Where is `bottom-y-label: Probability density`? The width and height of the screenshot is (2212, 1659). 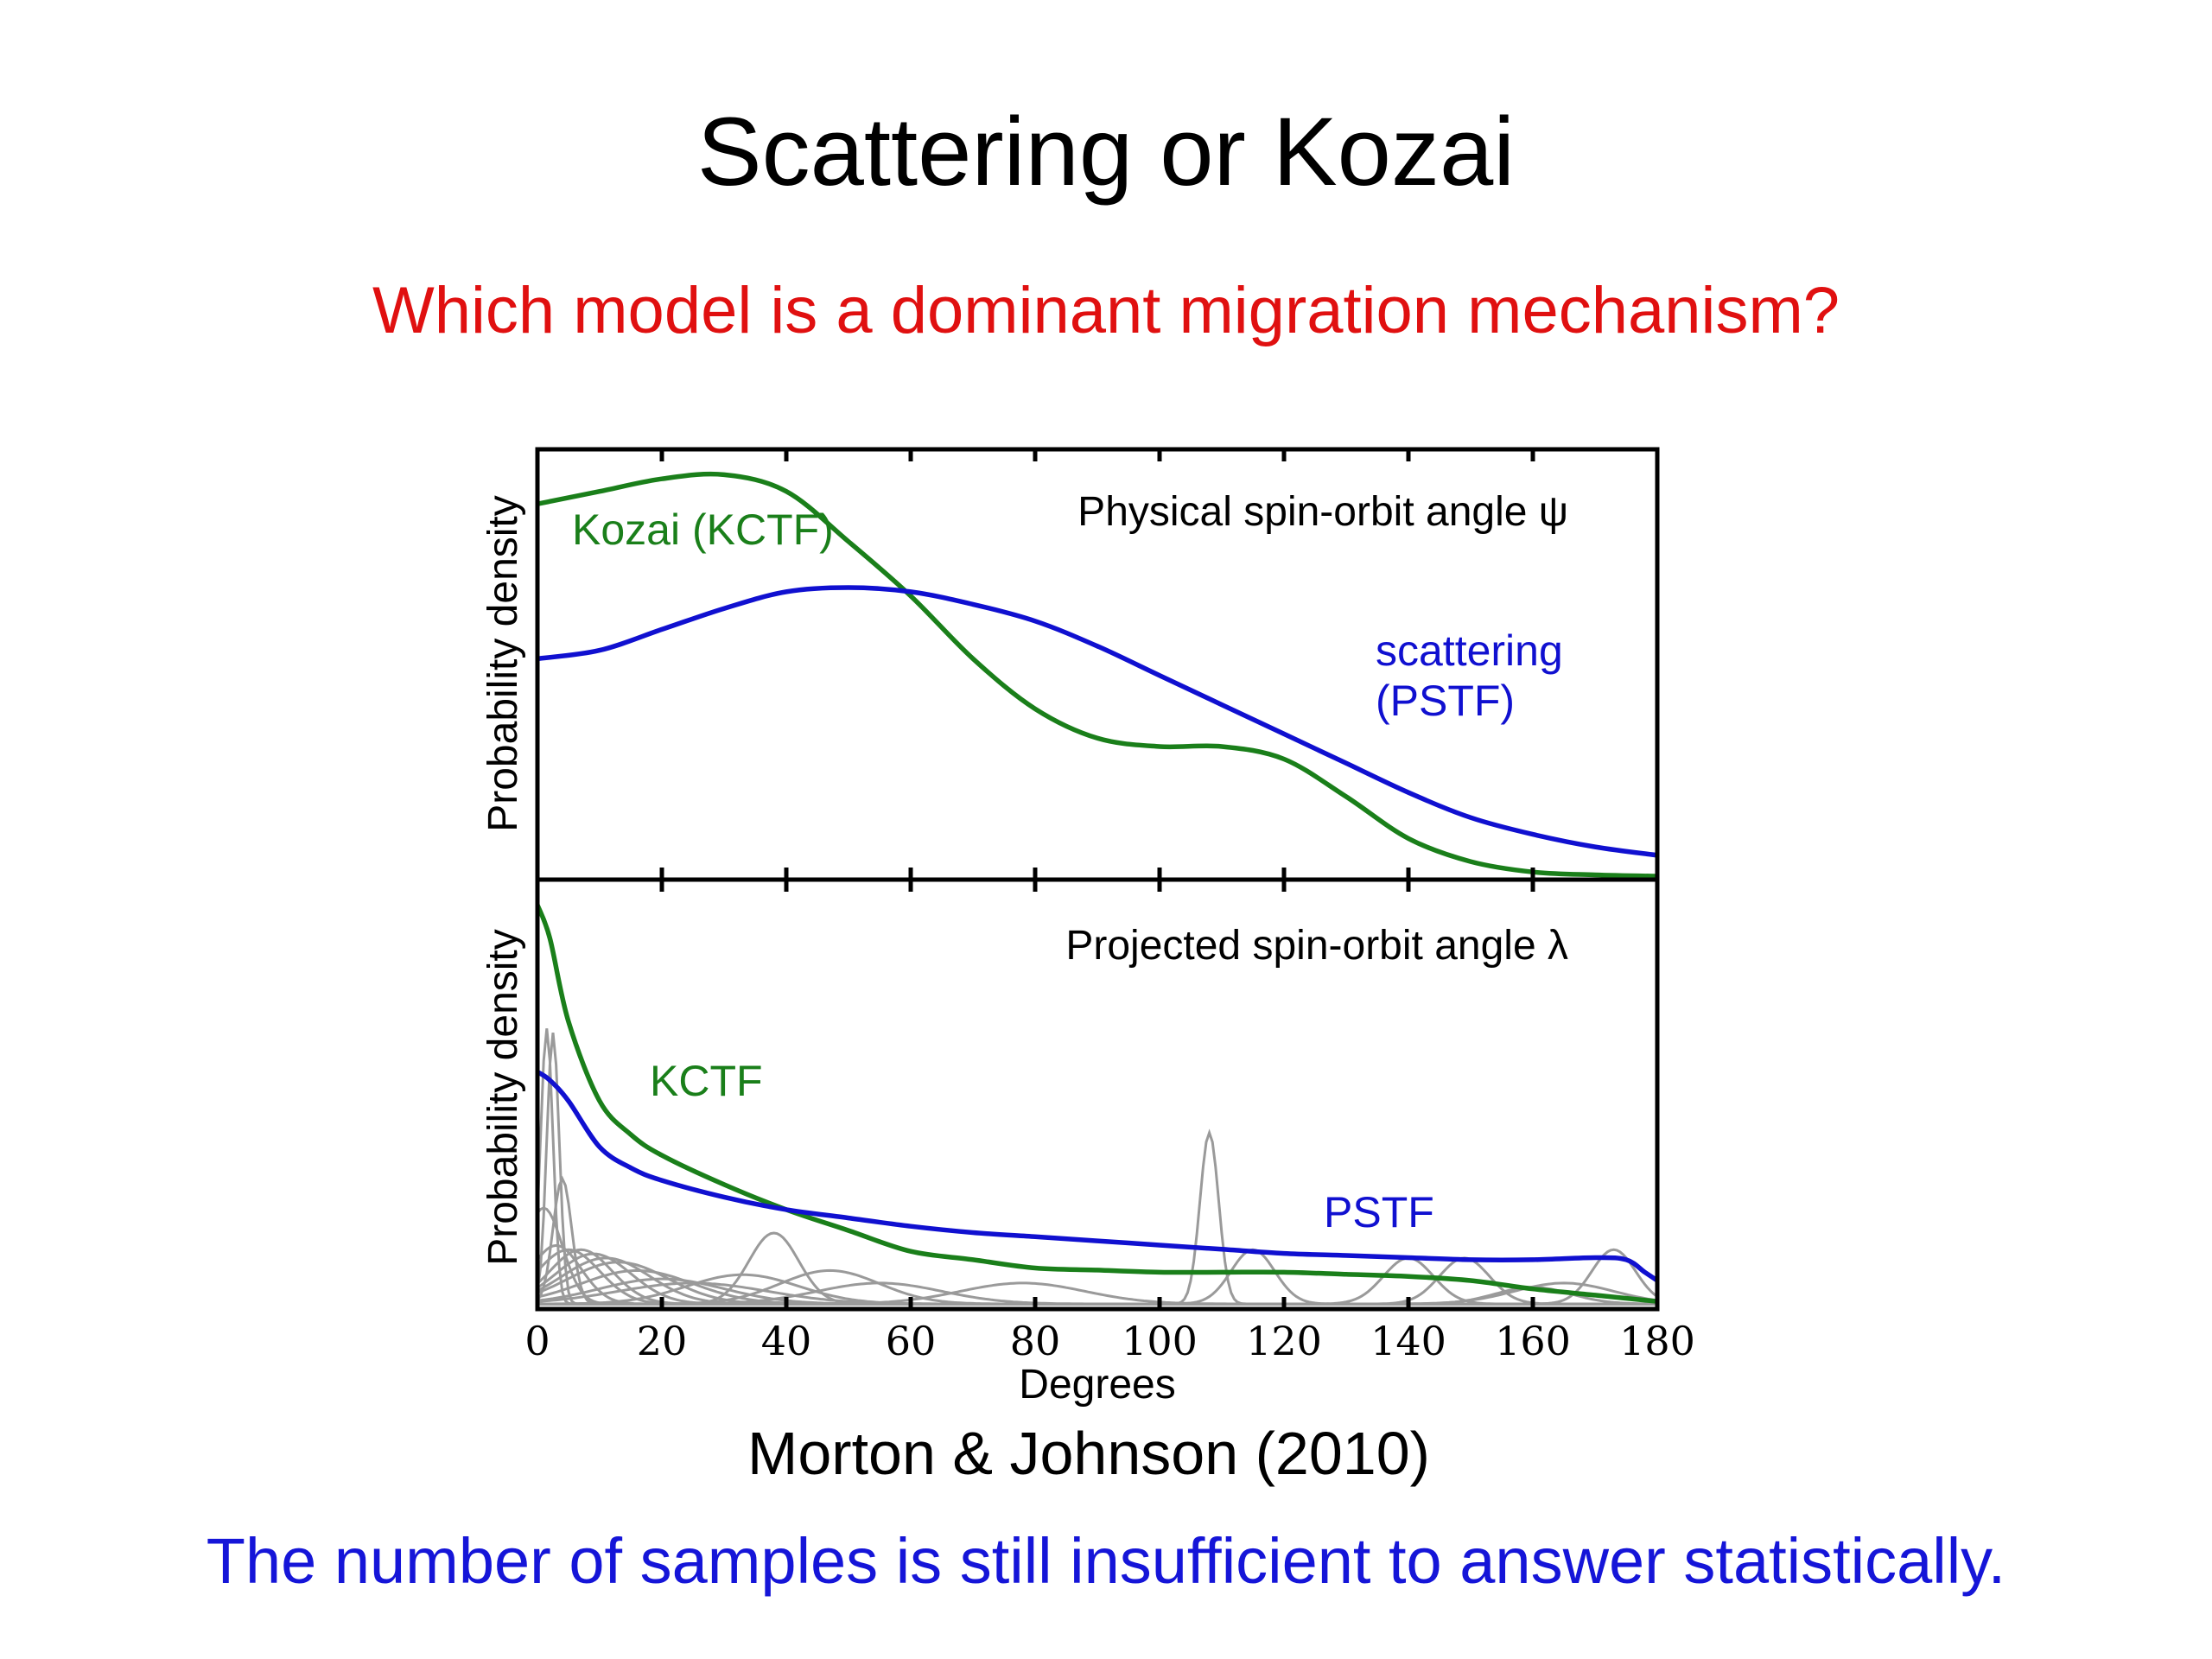
bottom-y-label: Probability density is located at coordinates (503, 1097).